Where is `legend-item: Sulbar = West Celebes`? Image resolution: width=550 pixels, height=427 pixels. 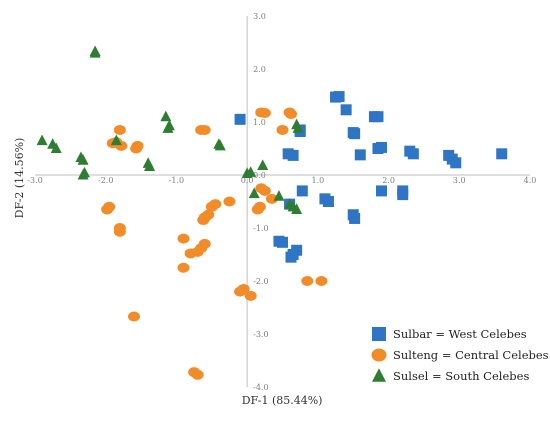 legend-item: Sulbar = West Celebes is located at coordinates (449, 334).